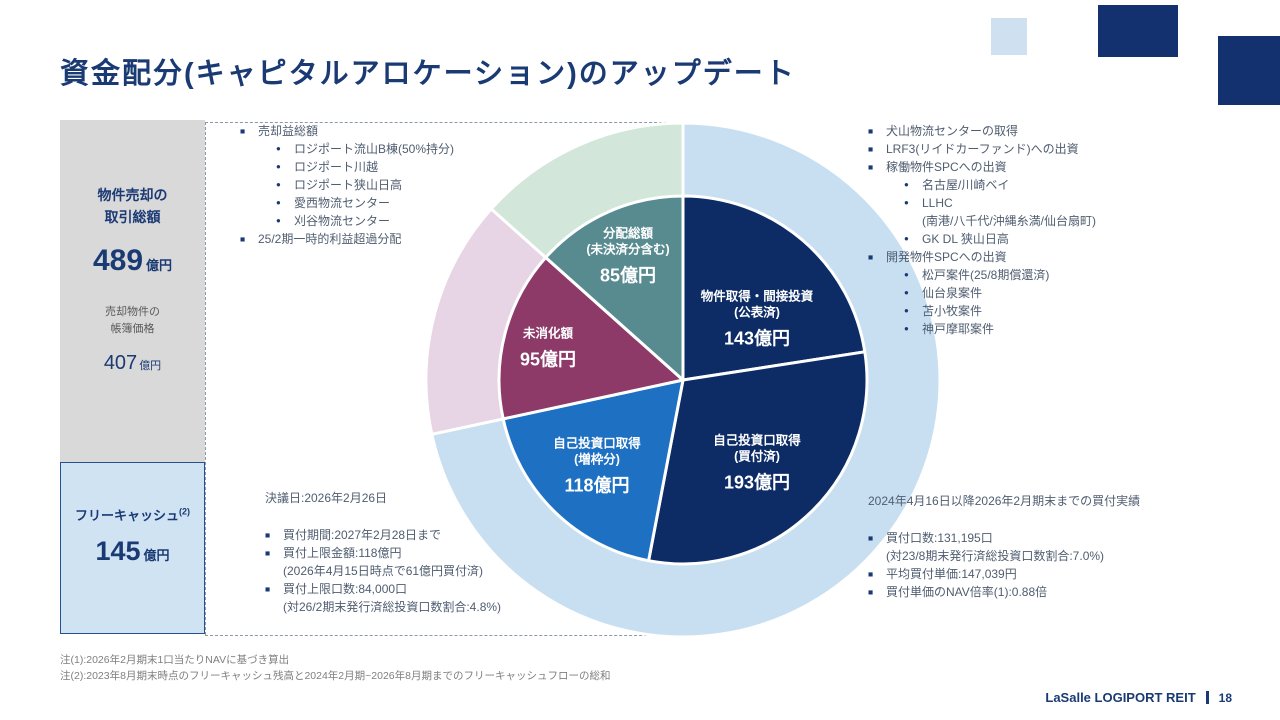 The image size is (1280, 720). What do you see at coordinates (628, 275) in the screenshot?
I see `pie-segment-value: 85億円` at bounding box center [628, 275].